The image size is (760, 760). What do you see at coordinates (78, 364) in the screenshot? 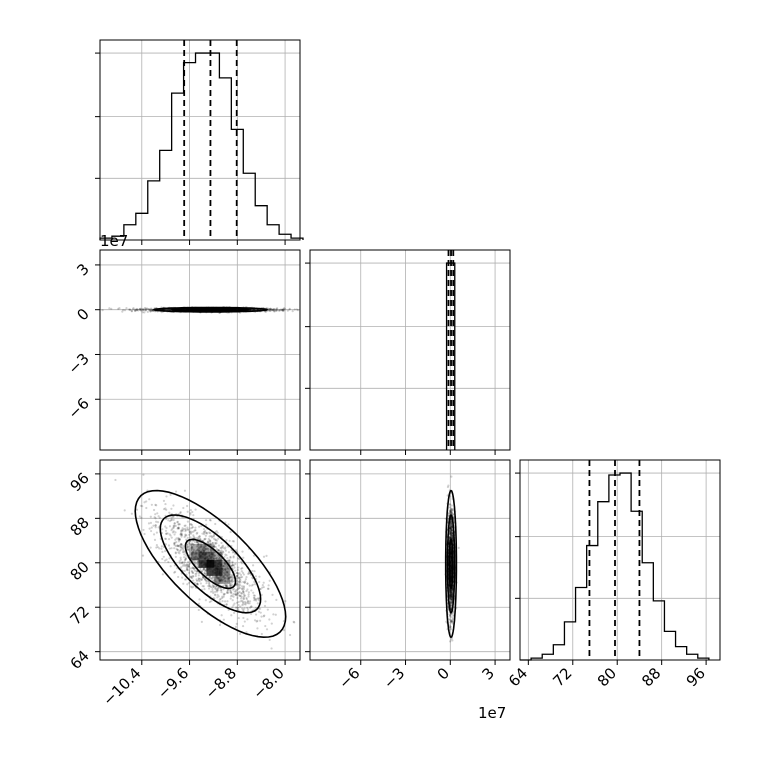
I see `y-tick-label: −3` at bounding box center [78, 364].